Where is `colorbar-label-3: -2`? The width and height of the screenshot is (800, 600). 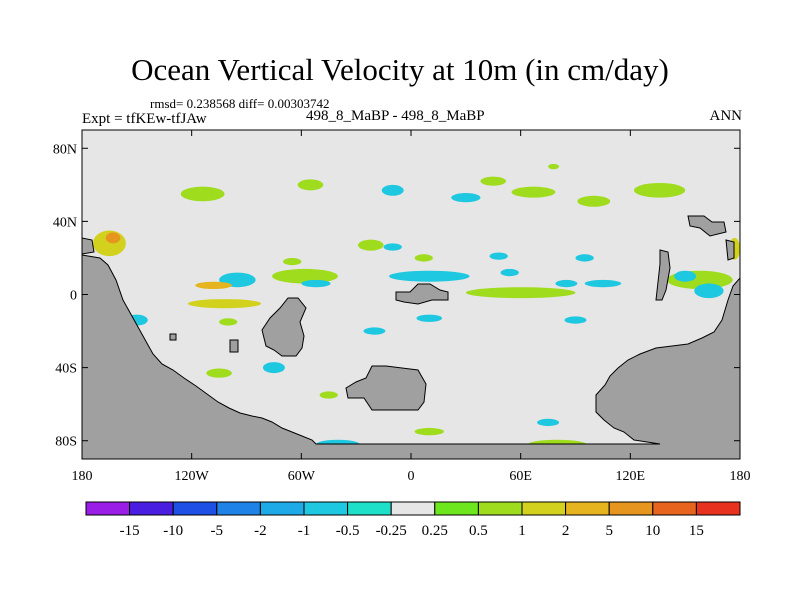 colorbar-label-3: -2 is located at coordinates (260, 531).